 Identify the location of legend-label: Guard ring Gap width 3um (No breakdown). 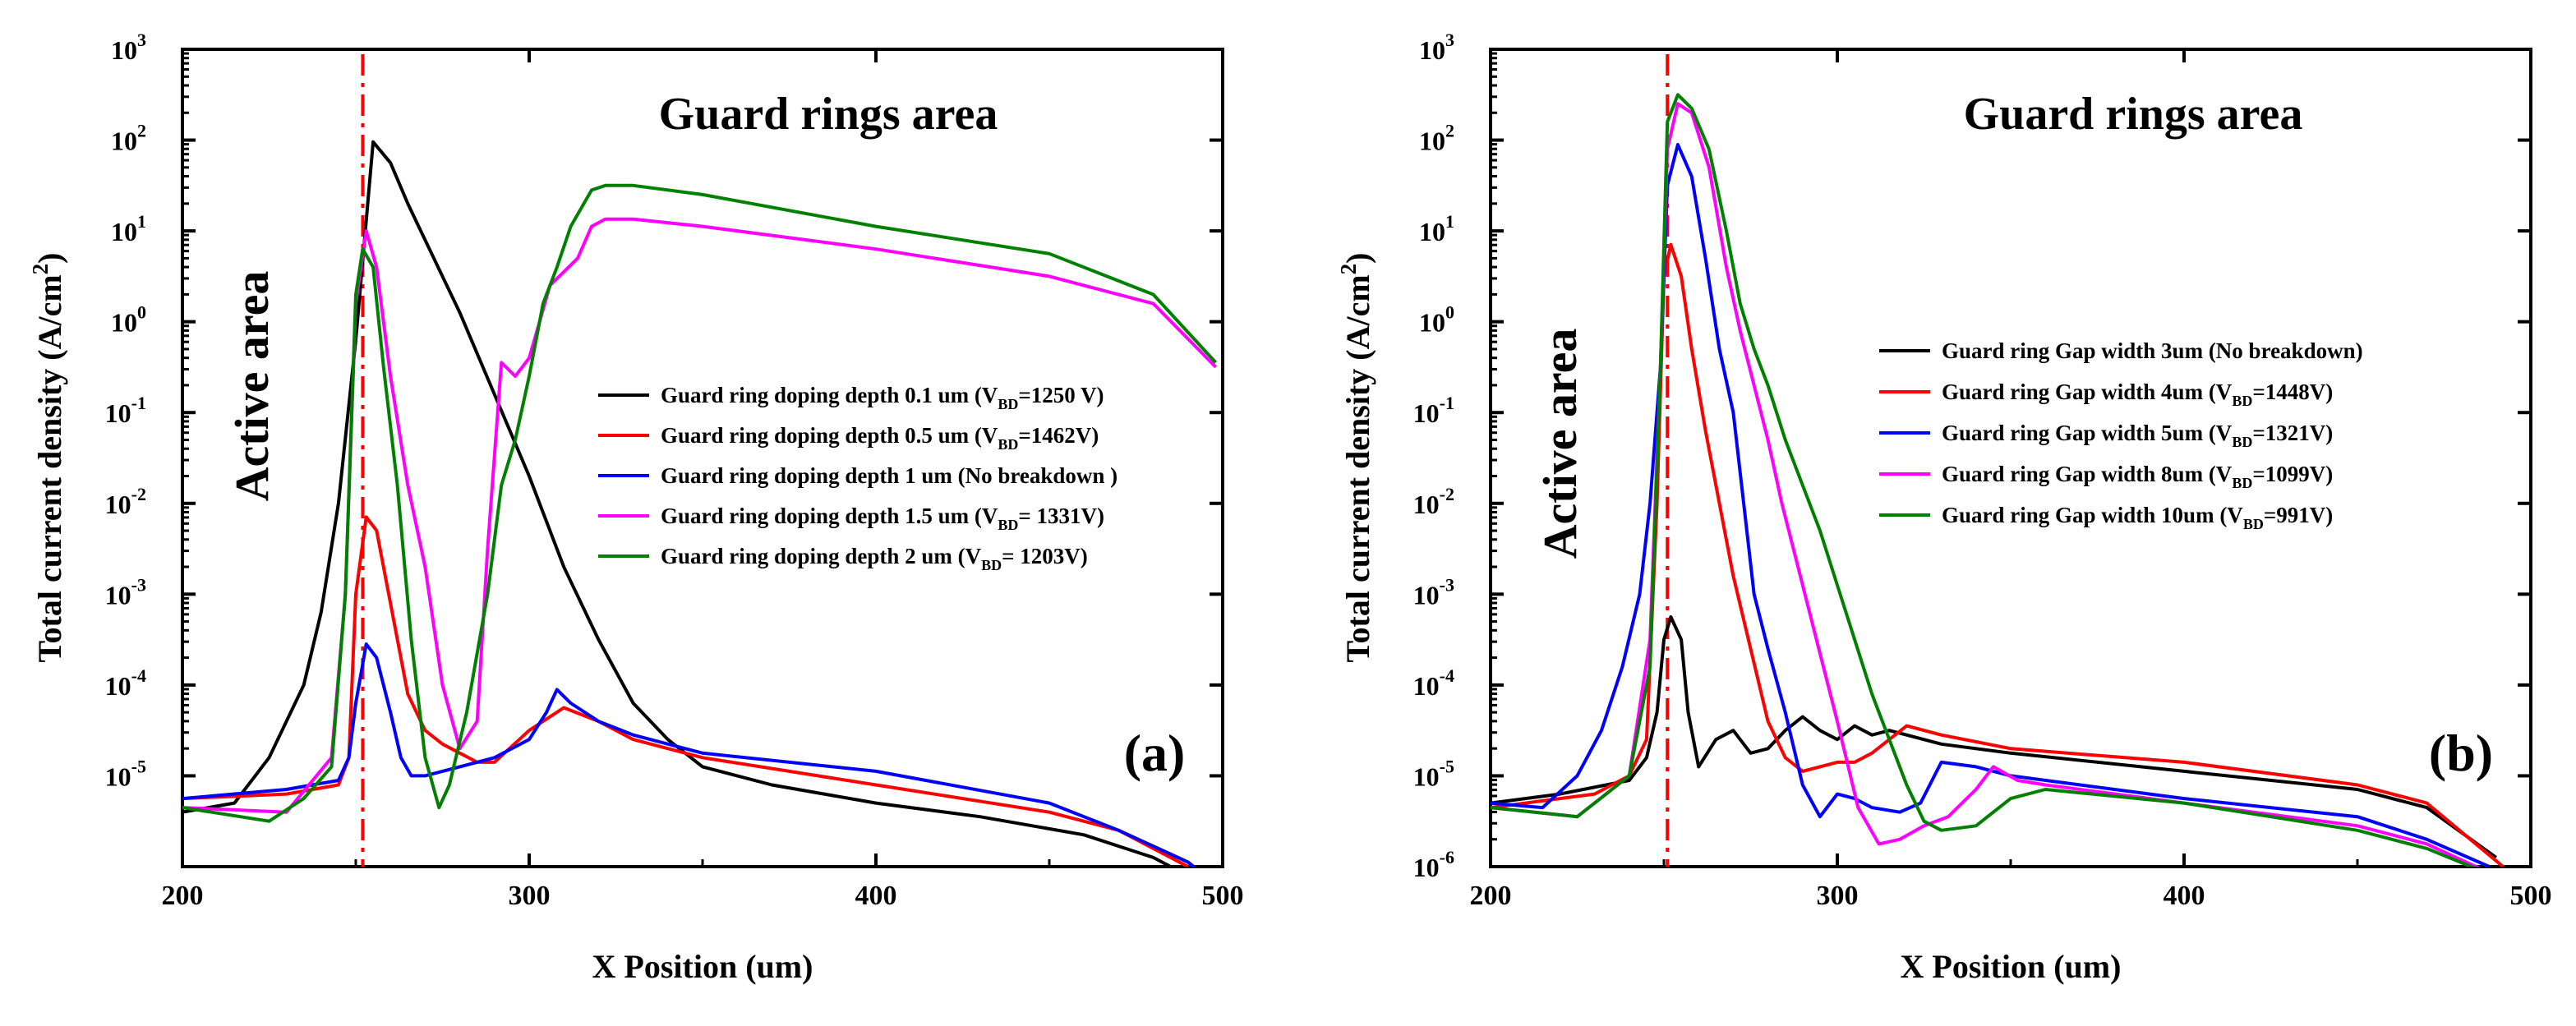
(2152, 350).